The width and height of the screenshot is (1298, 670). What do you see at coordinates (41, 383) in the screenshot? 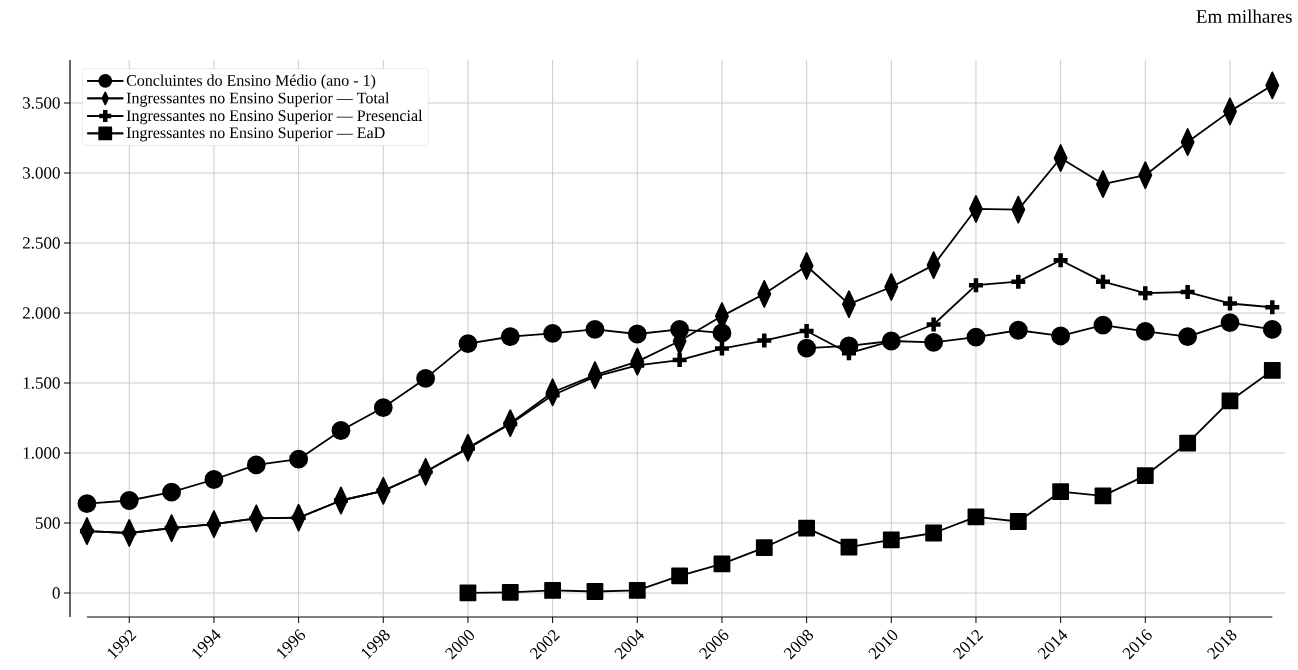
I see `y-tick-label: 1.500` at bounding box center [41, 383].